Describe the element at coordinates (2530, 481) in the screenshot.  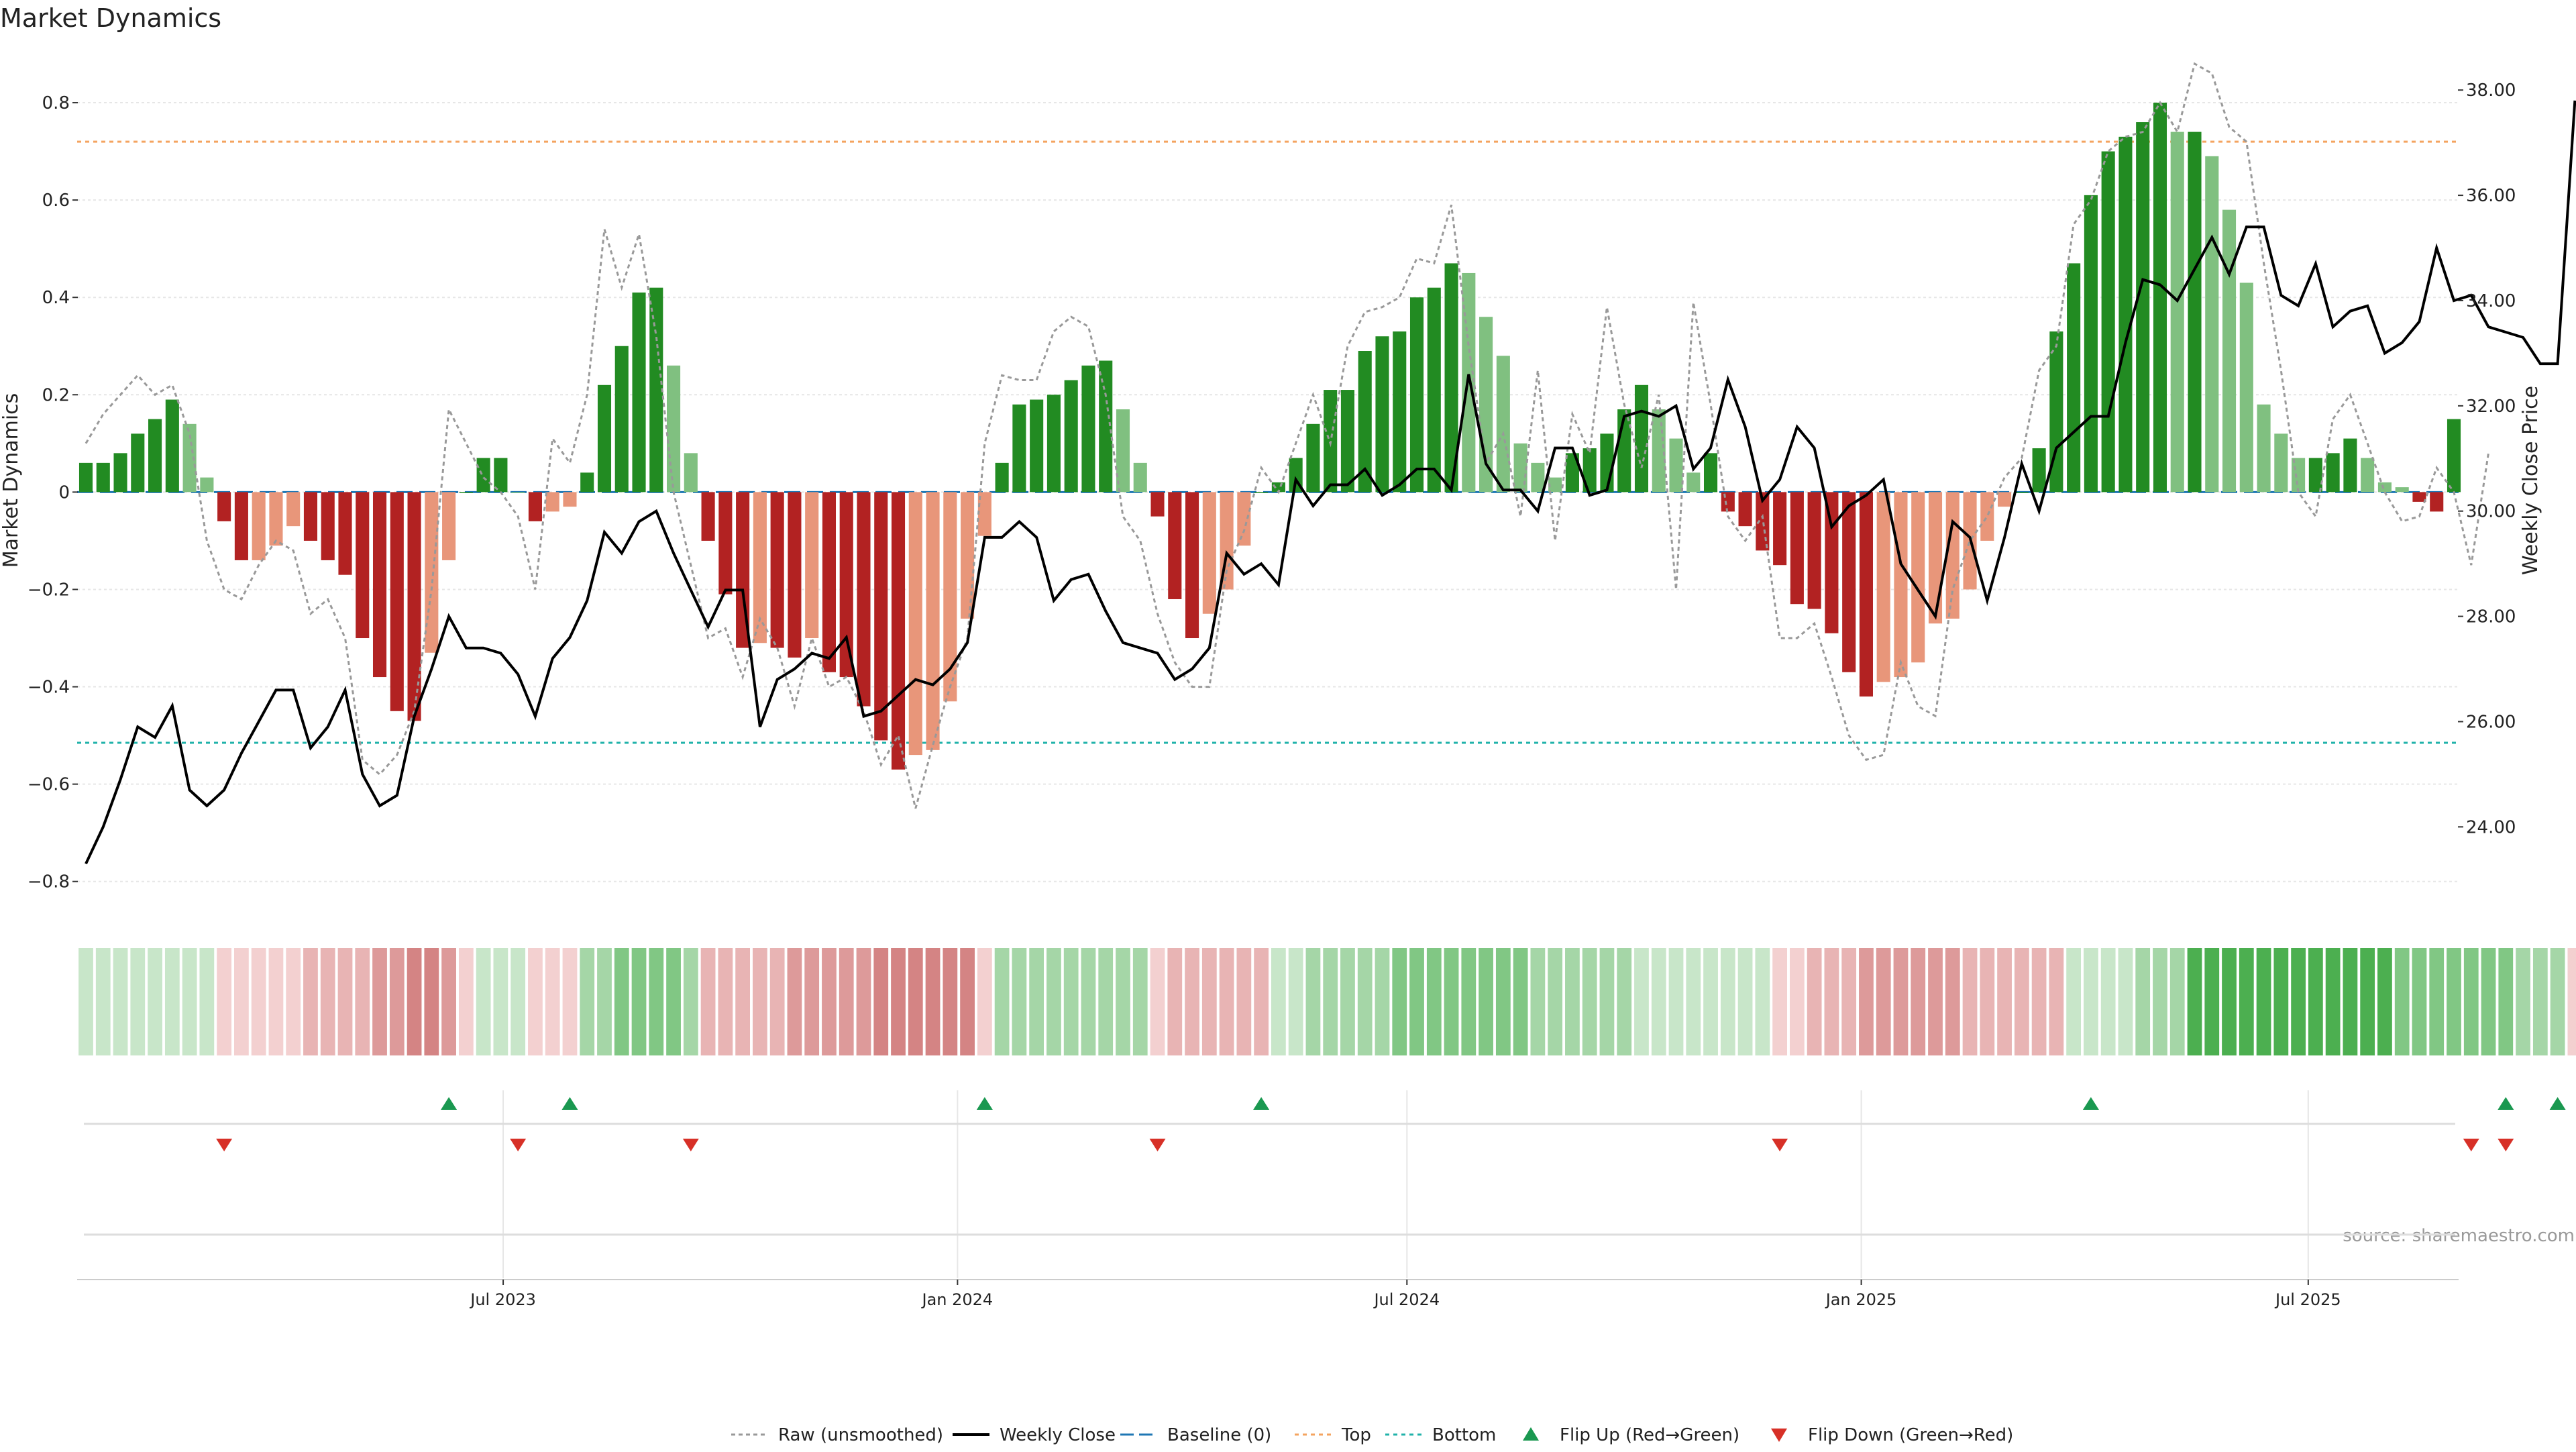
I see `right-axis-label: Weekly Close Price` at that location.